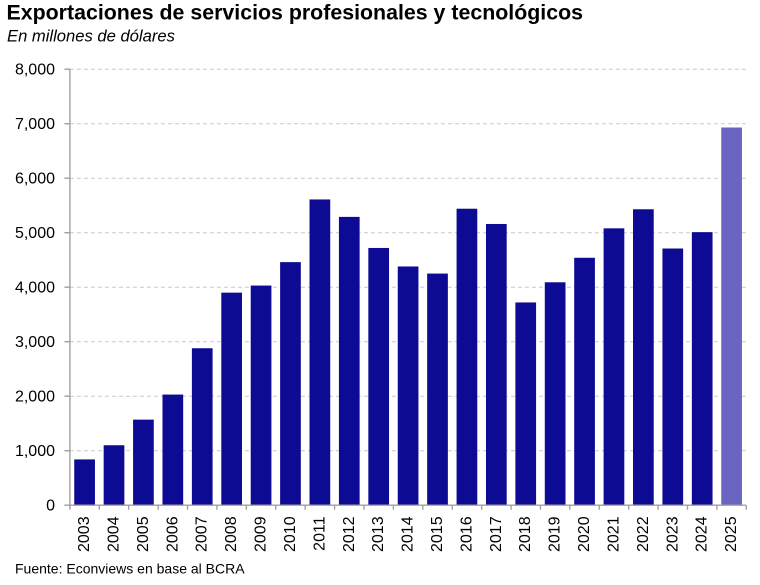  What do you see at coordinates (408, 534) in the screenshot?
I see `svg-text: 2014` at bounding box center [408, 534].